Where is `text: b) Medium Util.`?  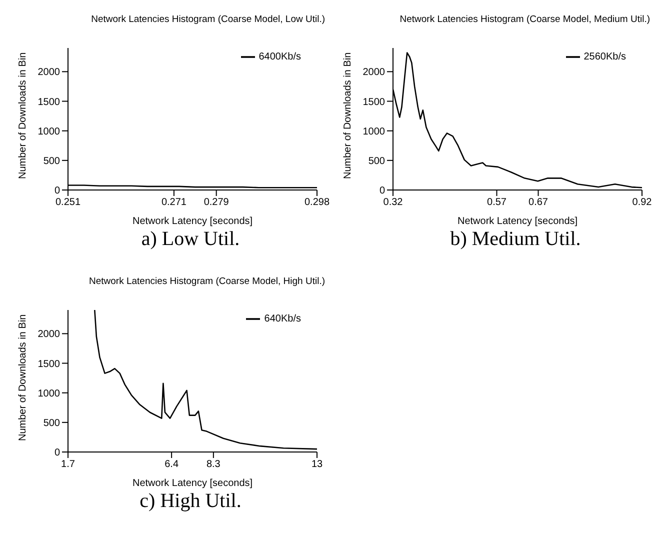
text: b) Medium Util. is located at coordinates (515, 239).